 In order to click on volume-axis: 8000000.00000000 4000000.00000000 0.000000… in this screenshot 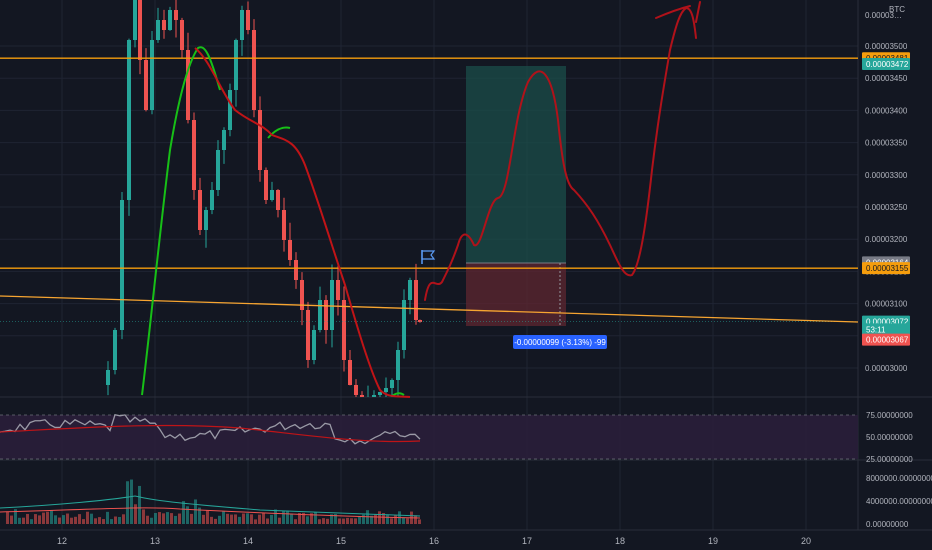, I will do `click(899, 501)`.